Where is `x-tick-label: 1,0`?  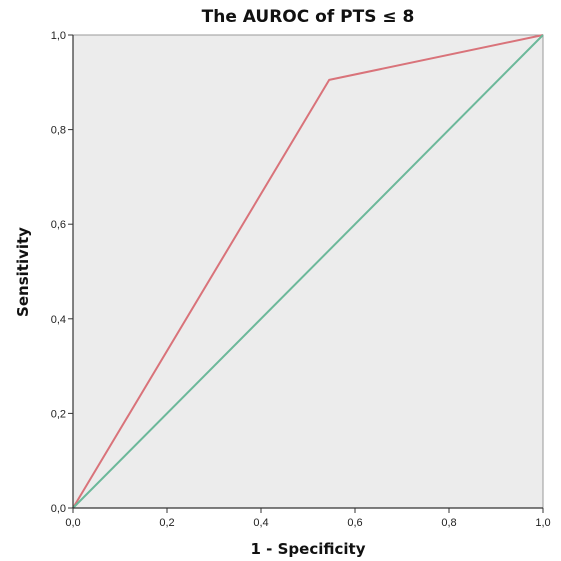 x-tick-label: 1,0 is located at coordinates (542, 523).